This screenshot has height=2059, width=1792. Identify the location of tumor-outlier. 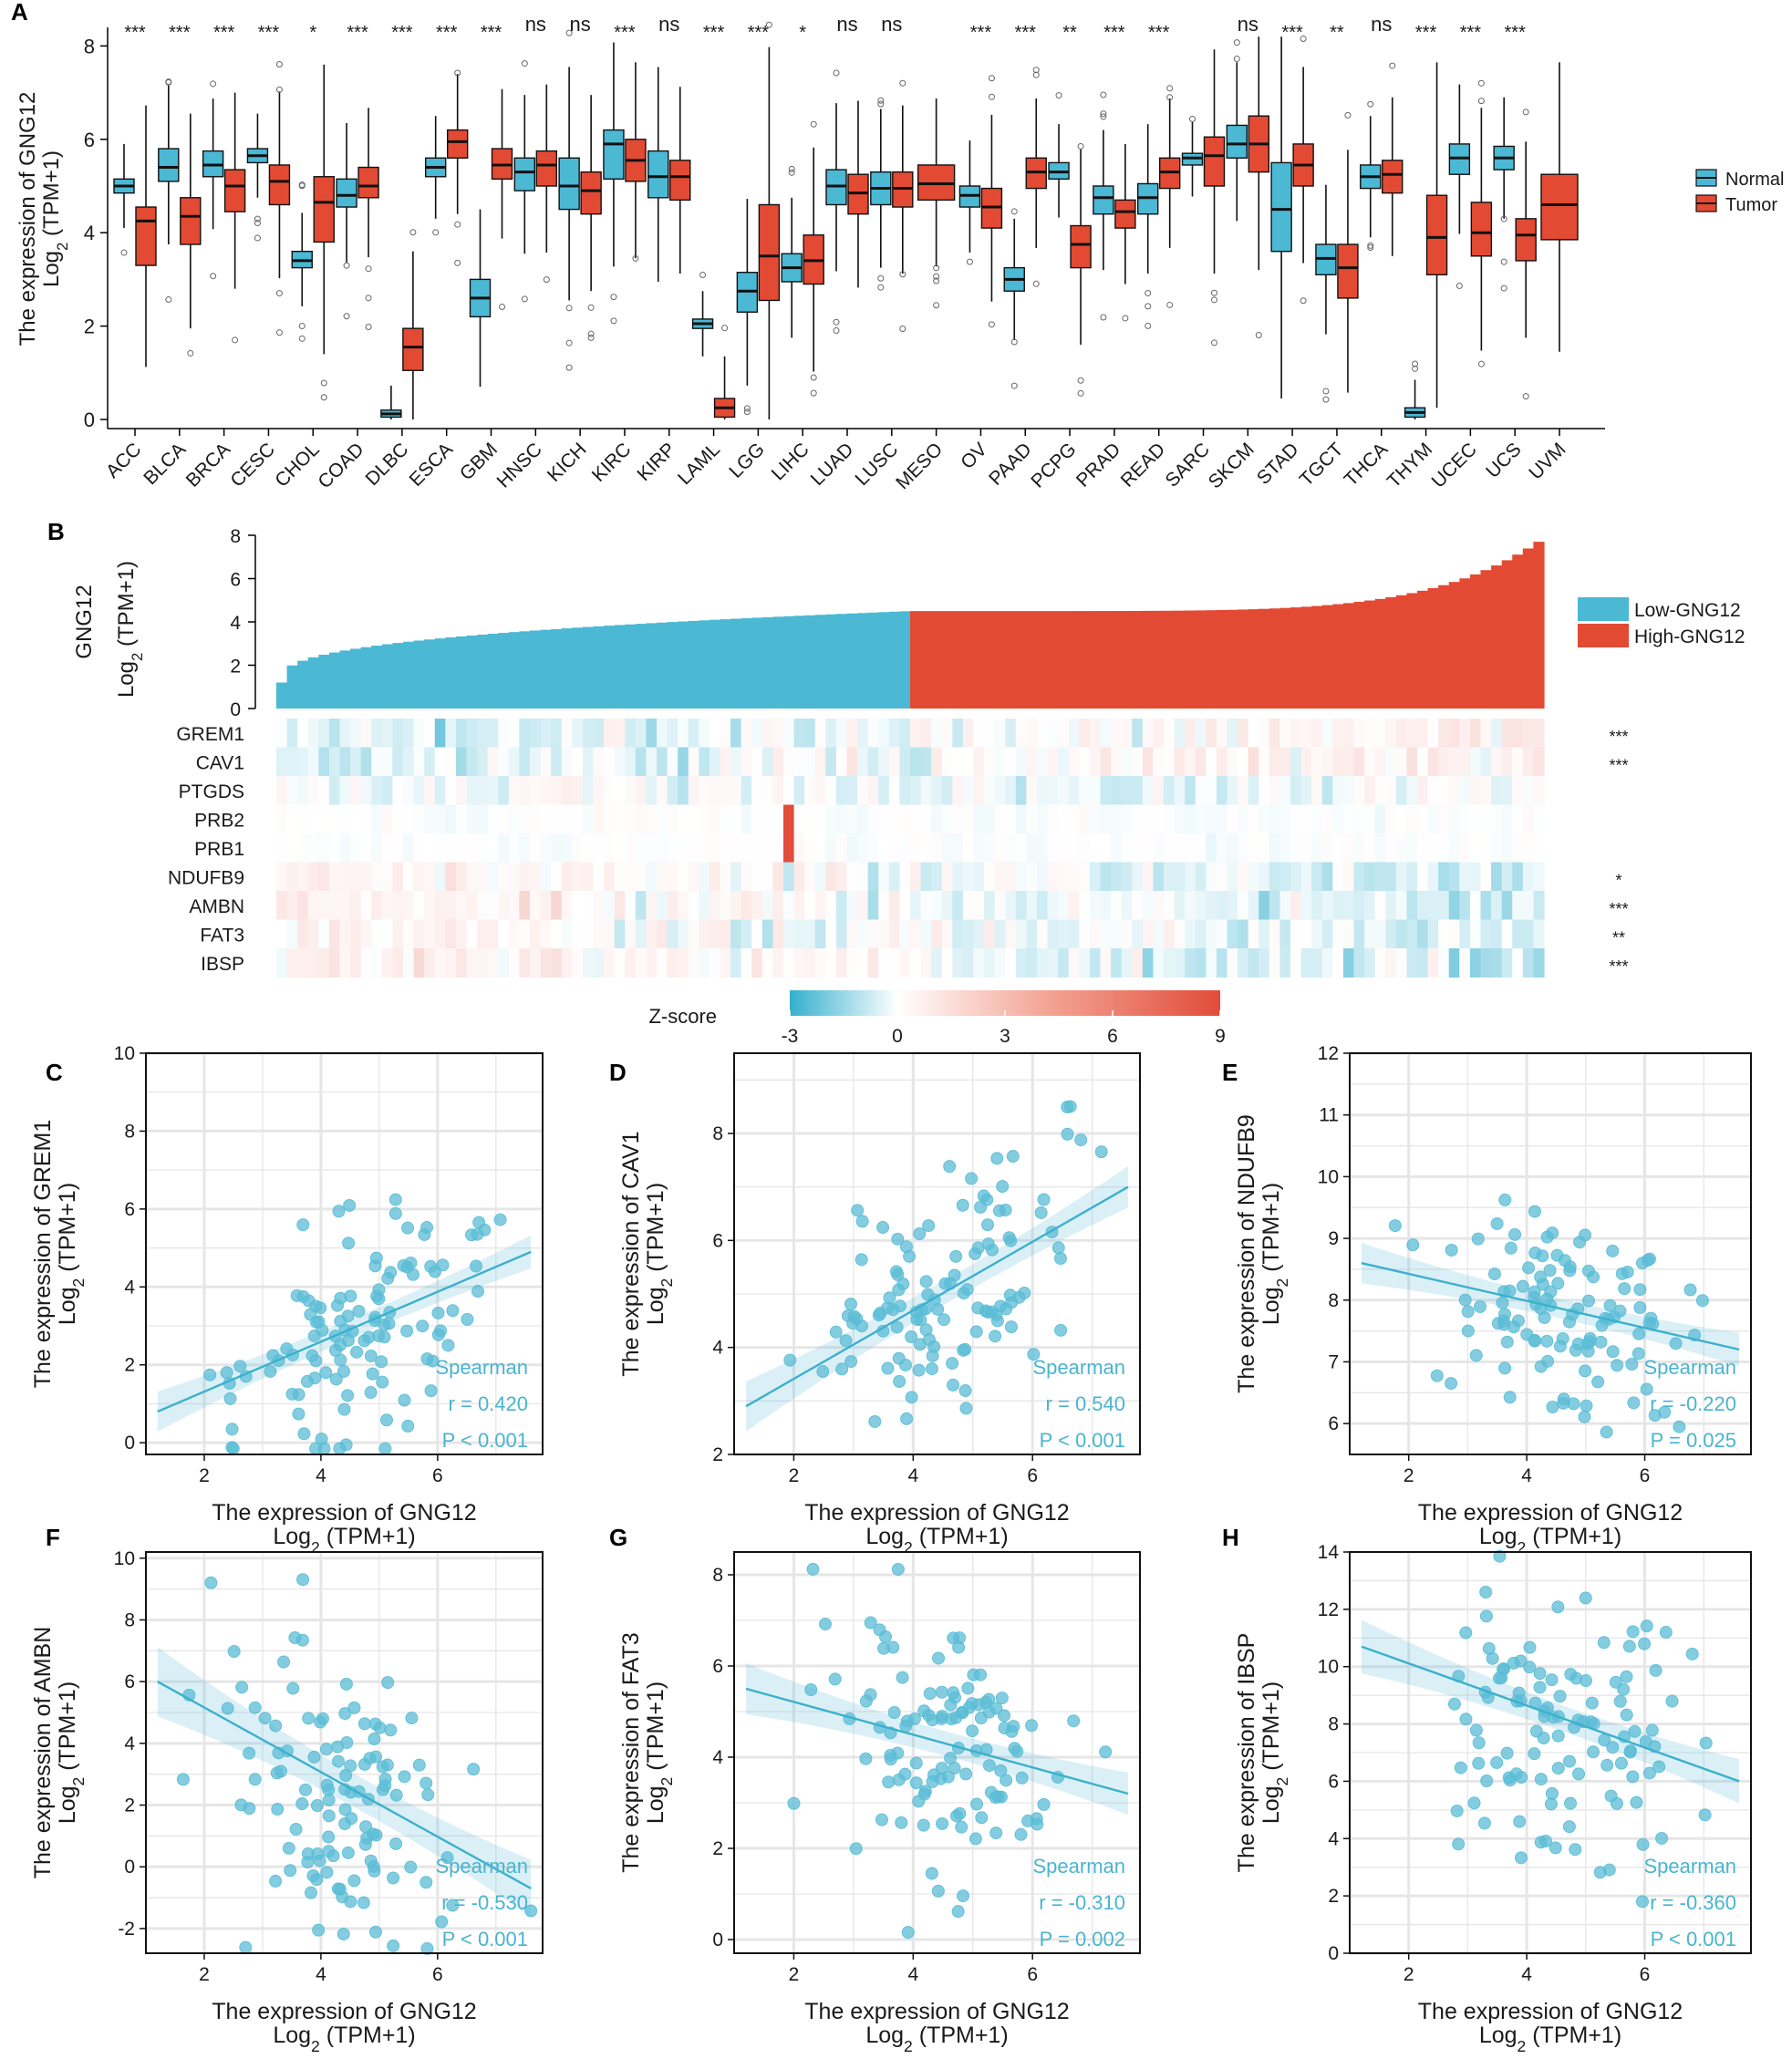
(937, 305).